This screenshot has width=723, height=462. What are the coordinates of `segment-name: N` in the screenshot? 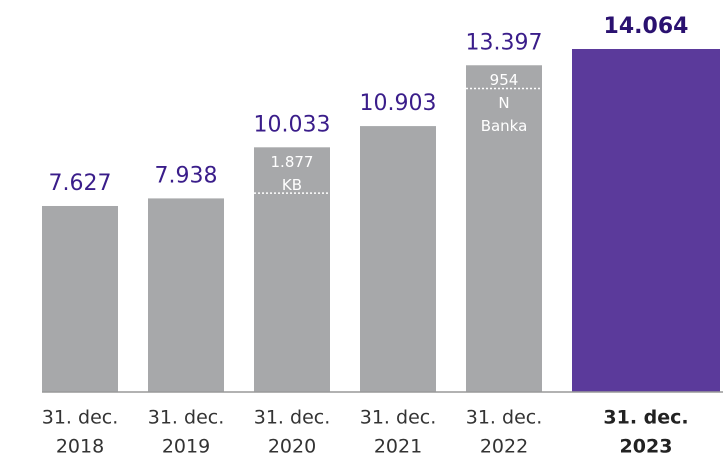 It's located at (503, 103).